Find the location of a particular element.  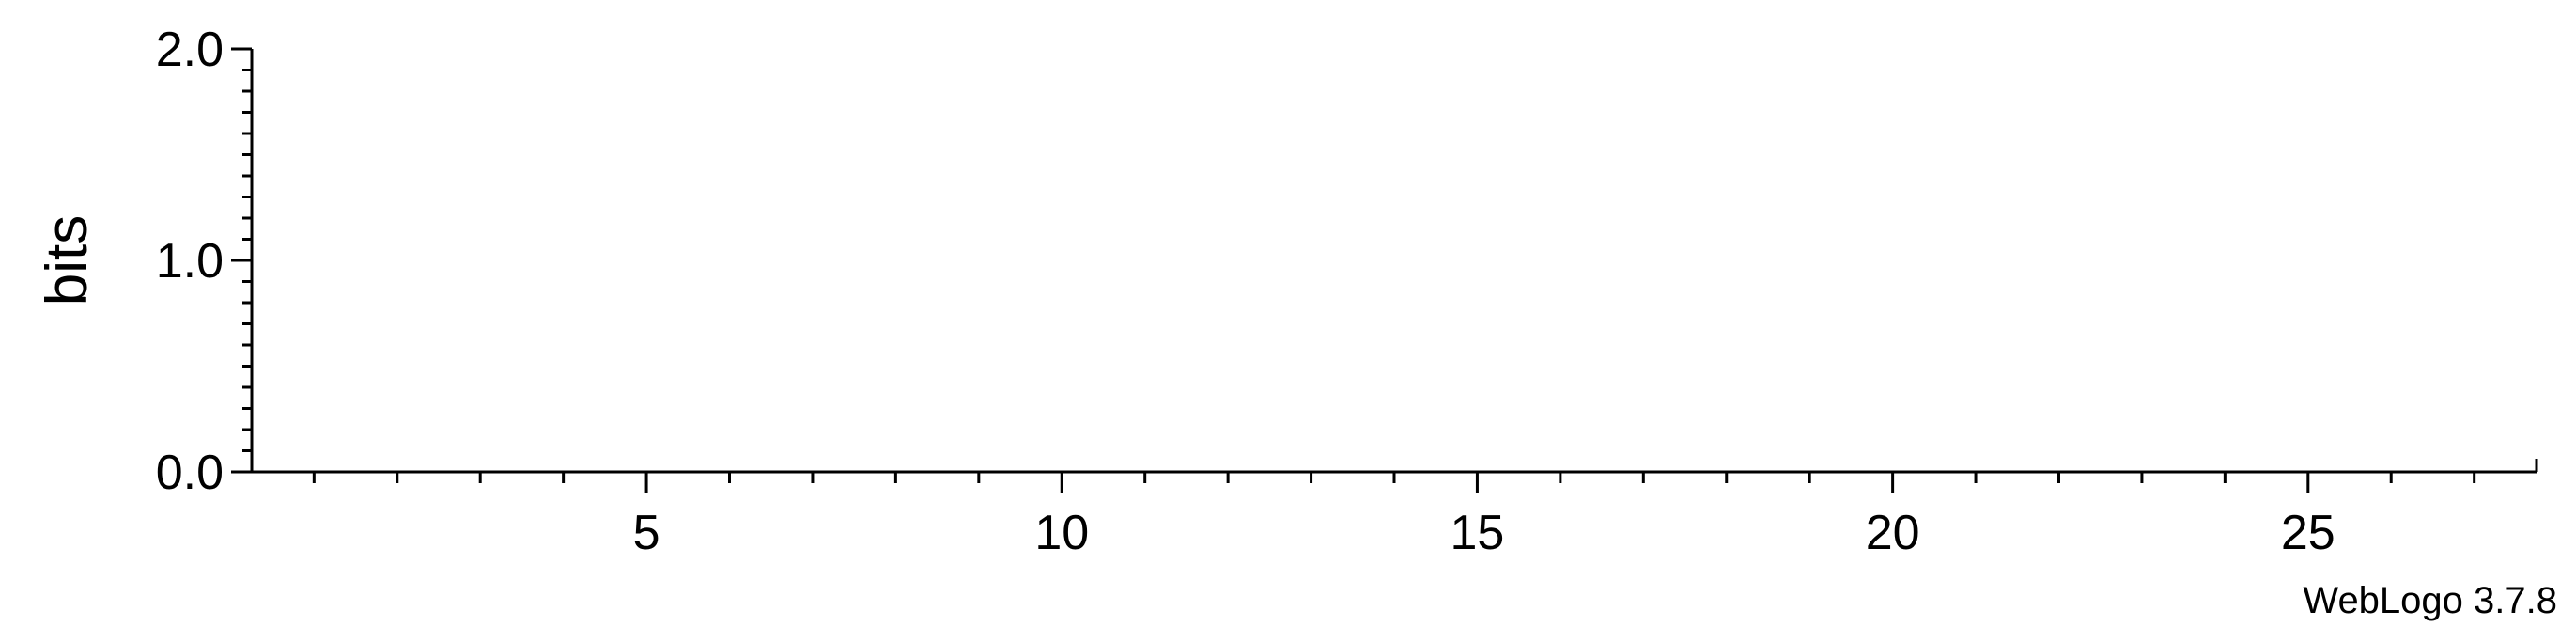

x-tick-label: 15 is located at coordinates (1478, 533).